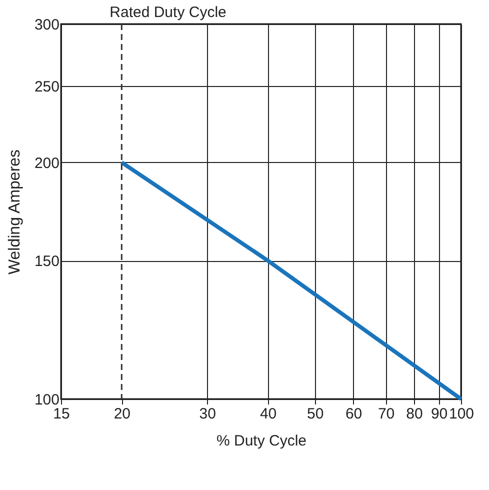 This screenshot has width=489, height=490. What do you see at coordinates (461, 414) in the screenshot?
I see `x-tick-label: 100` at bounding box center [461, 414].